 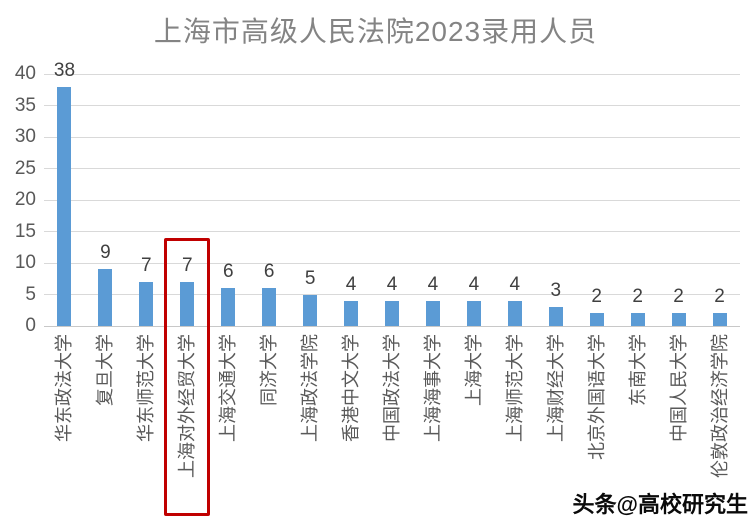 What do you see at coordinates (30, 325) in the screenshot?
I see `y-axis-tick-label: 0` at bounding box center [30, 325].